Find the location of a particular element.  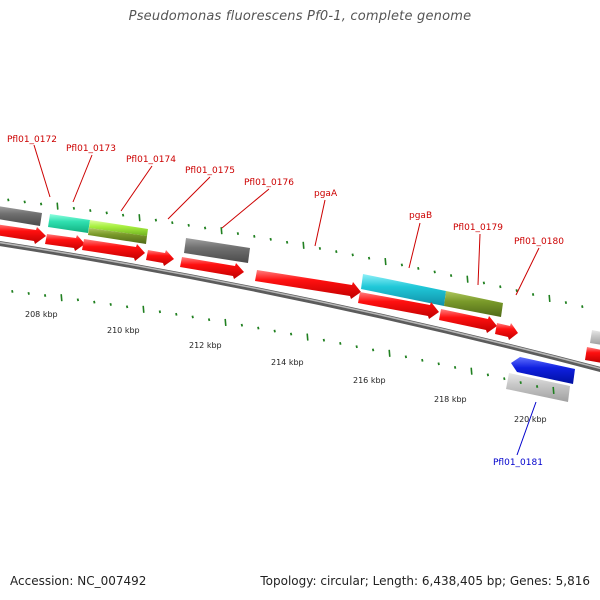

kbp-label: 212 kbp is located at coordinates (205, 345).